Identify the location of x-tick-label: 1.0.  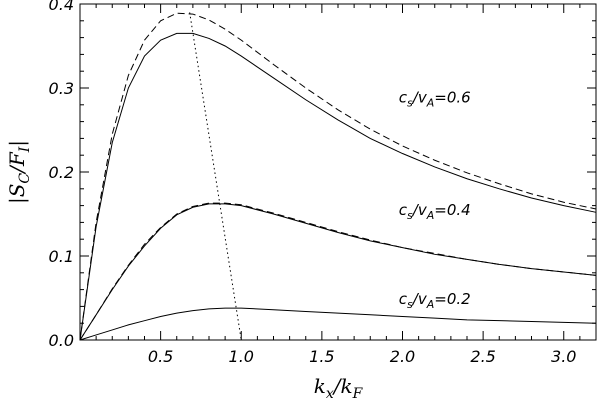
(241, 356).